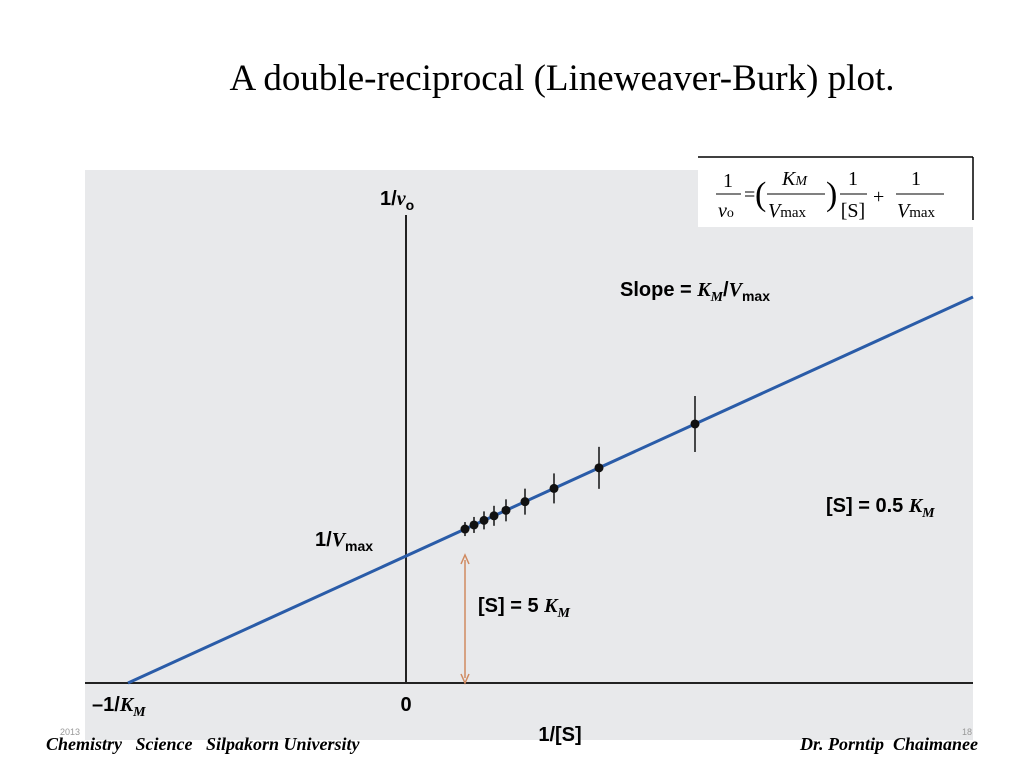  I want to click on y-axis-label: 1/vo, so click(397, 200).